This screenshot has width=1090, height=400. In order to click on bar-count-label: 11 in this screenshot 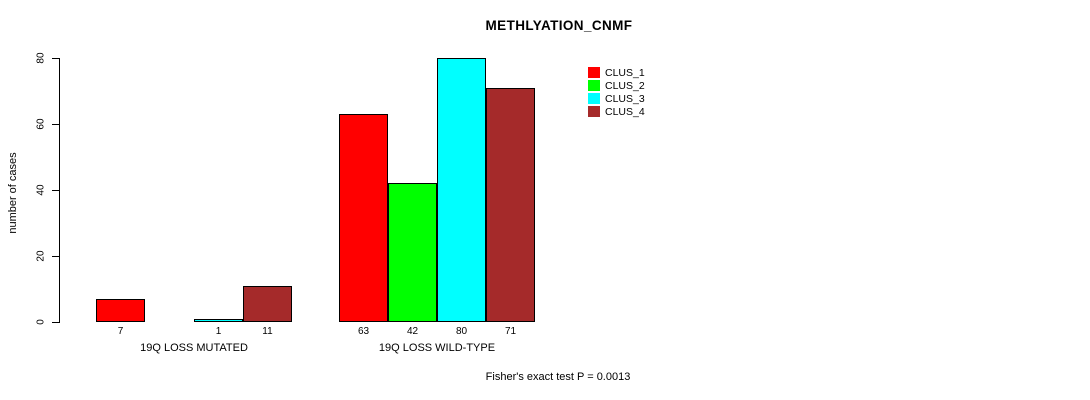, I will do `click(267, 331)`.